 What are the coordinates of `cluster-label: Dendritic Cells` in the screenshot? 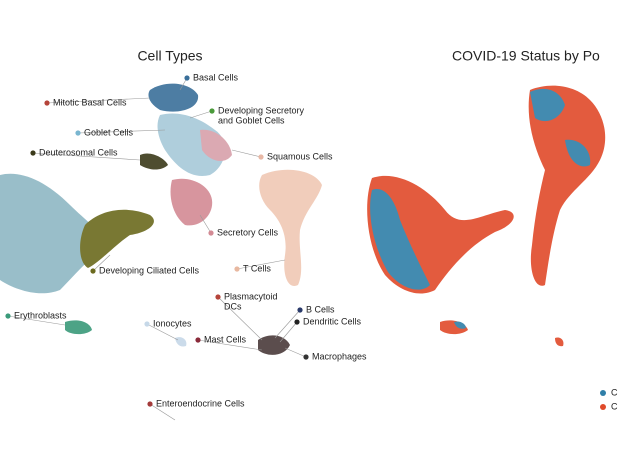 It's located at (332, 321).